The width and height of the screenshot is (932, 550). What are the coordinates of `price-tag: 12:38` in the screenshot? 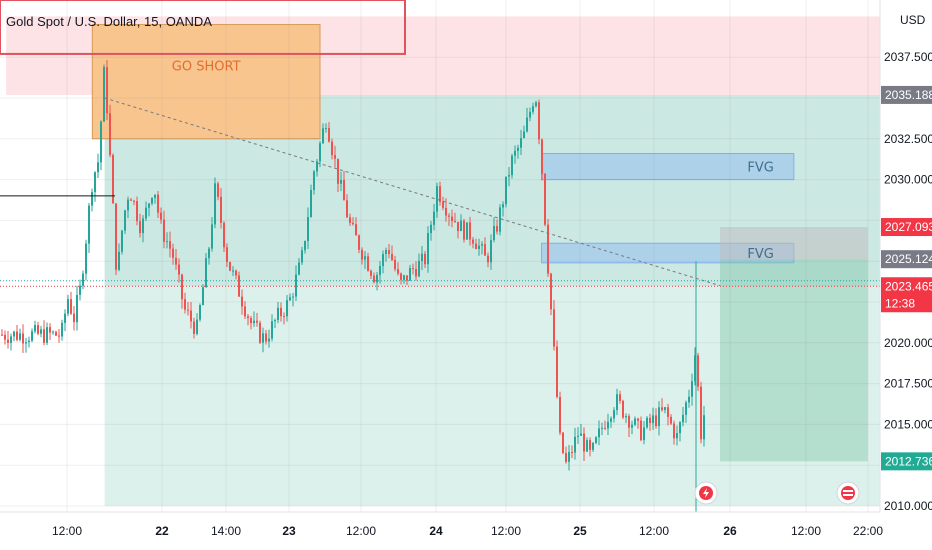 It's located at (906, 303).